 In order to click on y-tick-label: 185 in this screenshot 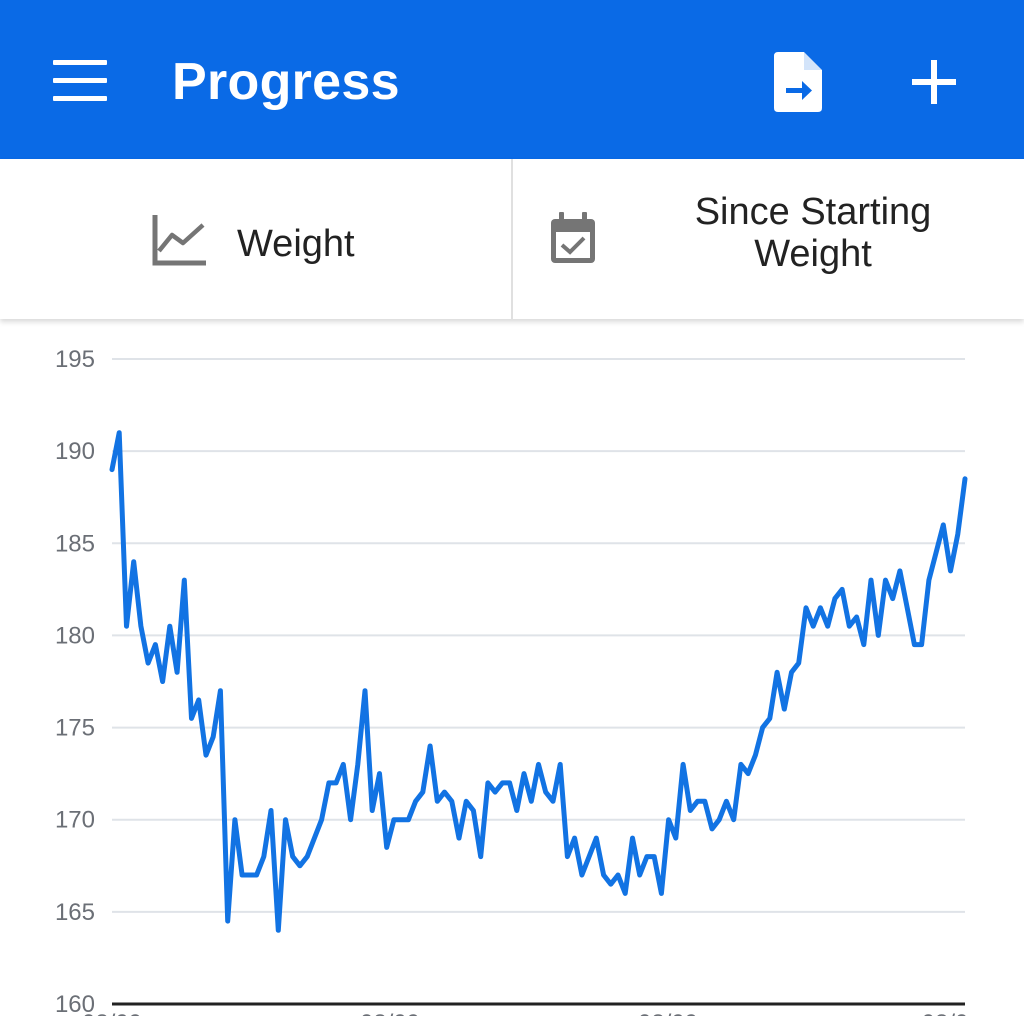, I will do `click(75, 543)`.